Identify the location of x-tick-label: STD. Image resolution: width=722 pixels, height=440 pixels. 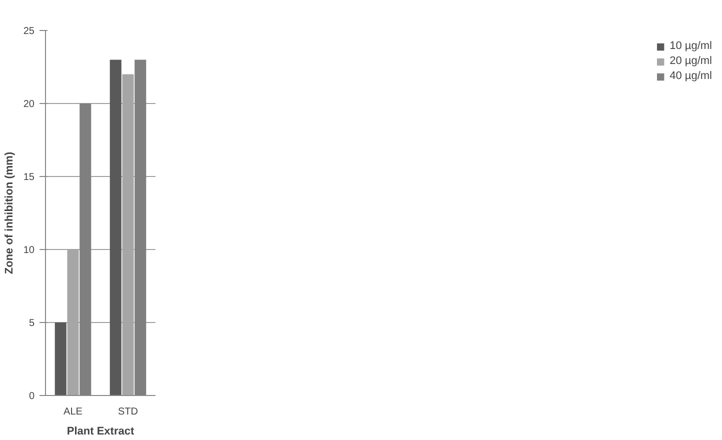
(128, 412).